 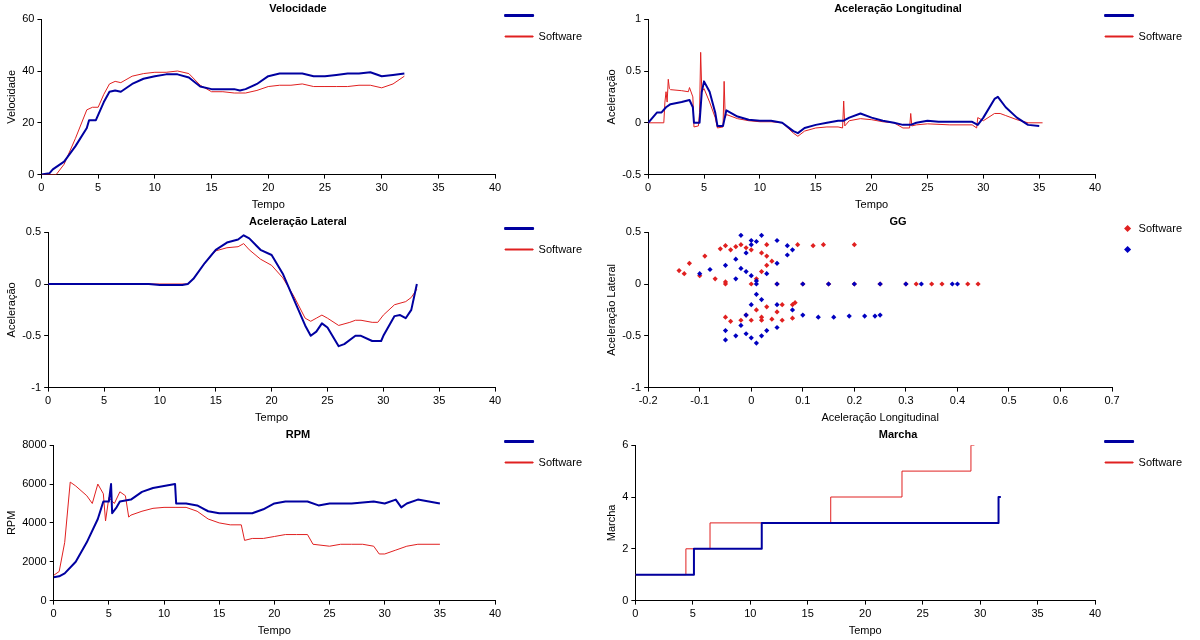 What do you see at coordinates (610, 522) in the screenshot?
I see `y-axis-title: Marcha` at bounding box center [610, 522].